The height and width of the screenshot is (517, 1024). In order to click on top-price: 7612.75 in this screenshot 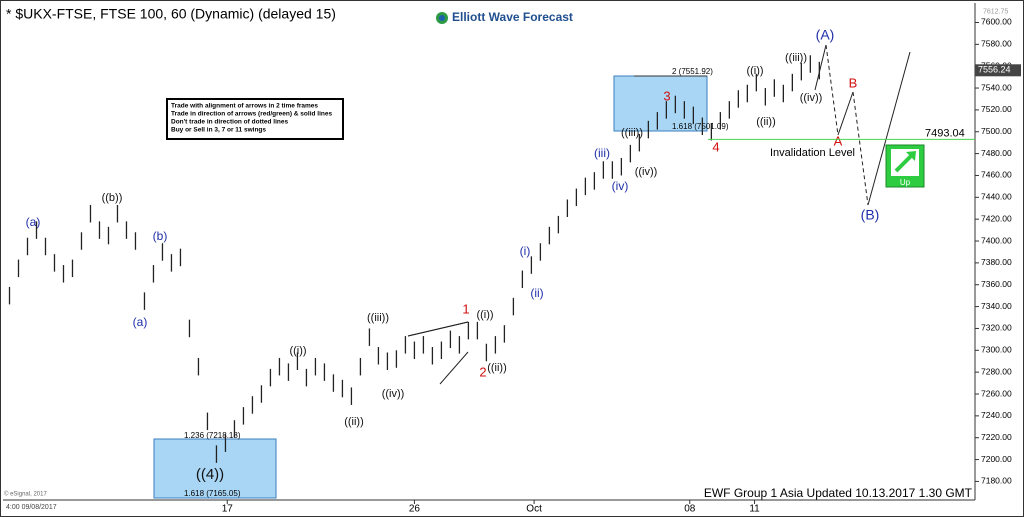, I will do `click(995, 11)`.